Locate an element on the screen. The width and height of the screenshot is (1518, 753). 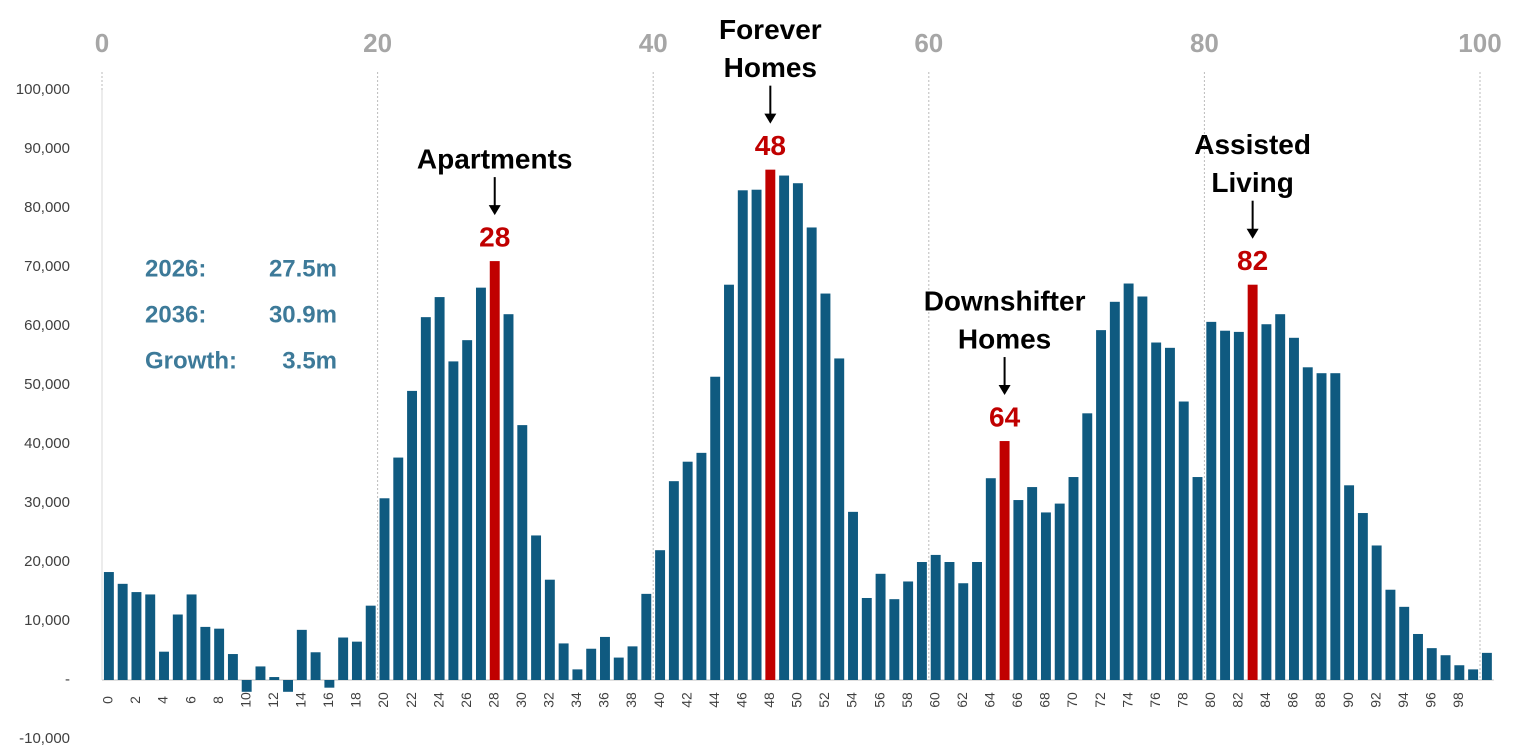
category-label: 78 is located at coordinates (1182, 700).